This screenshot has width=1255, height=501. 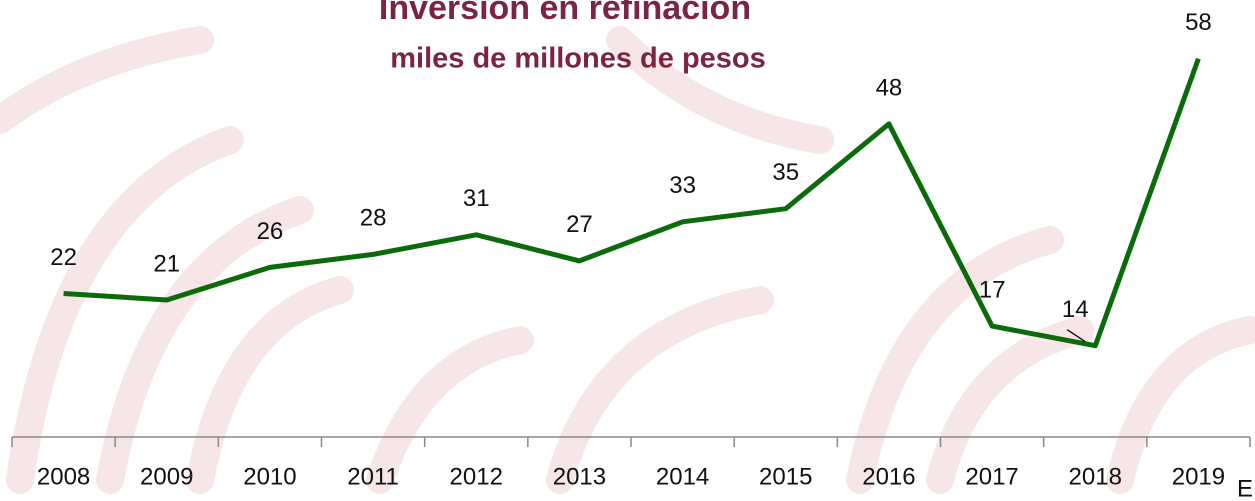 I want to click on data-label: 17, so click(x=992, y=289).